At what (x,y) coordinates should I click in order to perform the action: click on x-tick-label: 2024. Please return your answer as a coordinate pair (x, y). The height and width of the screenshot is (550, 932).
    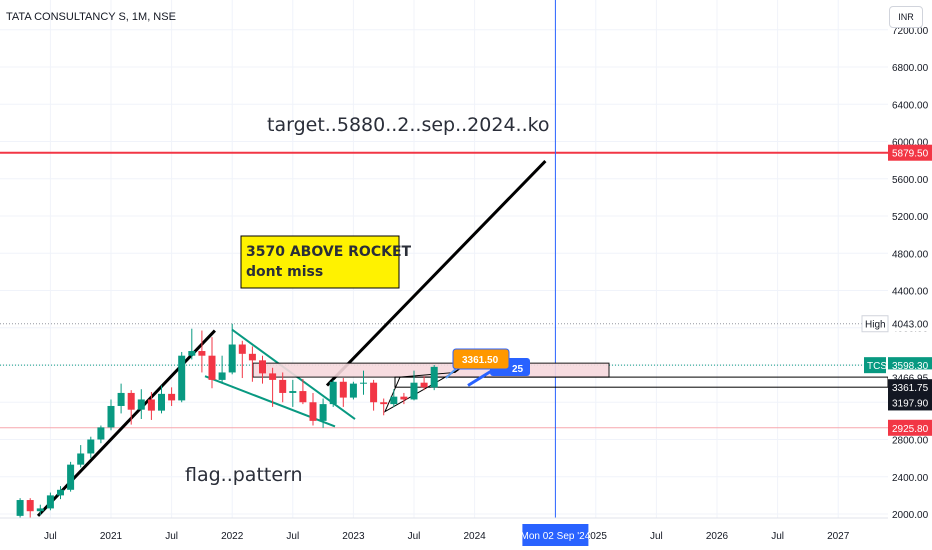
    Looking at the image, I should click on (474, 536).